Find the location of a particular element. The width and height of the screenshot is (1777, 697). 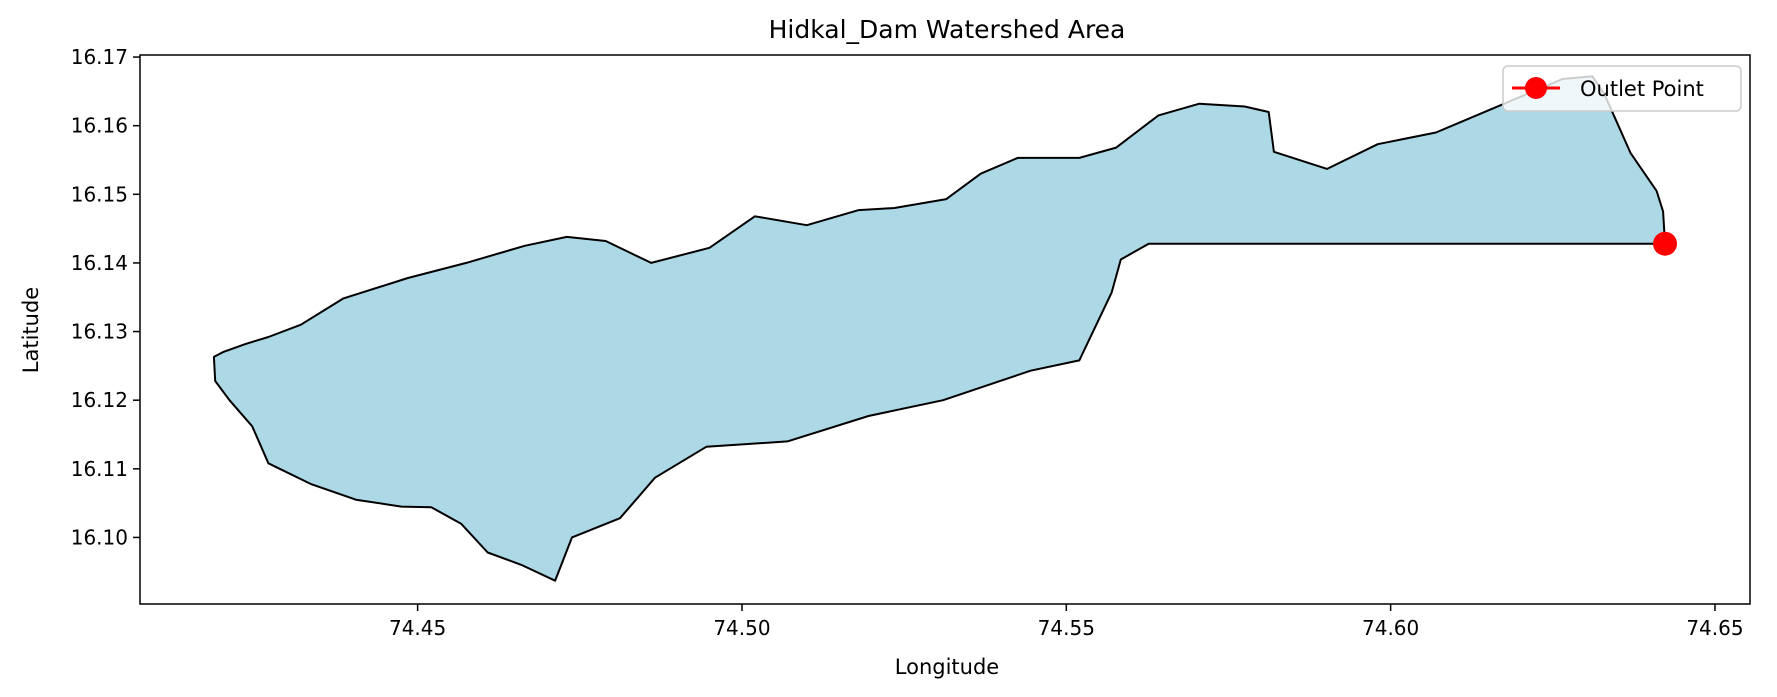

legend-marker-sample is located at coordinates (1536, 88).